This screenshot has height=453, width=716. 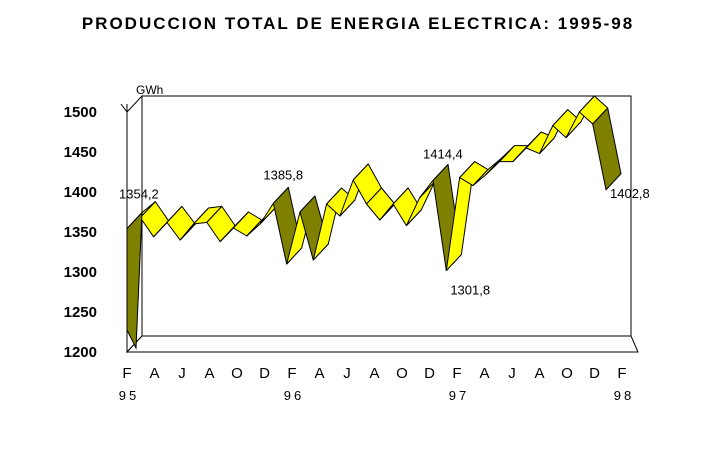 I want to click on data-label: 1301,8, so click(x=470, y=290).